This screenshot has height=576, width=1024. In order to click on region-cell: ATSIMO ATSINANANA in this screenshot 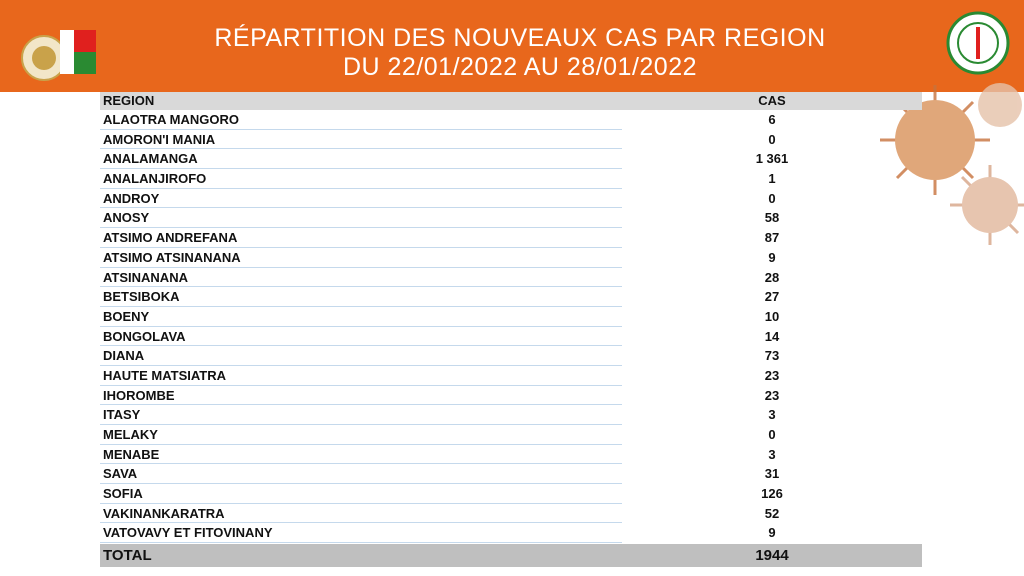, I will do `click(361, 258)`.